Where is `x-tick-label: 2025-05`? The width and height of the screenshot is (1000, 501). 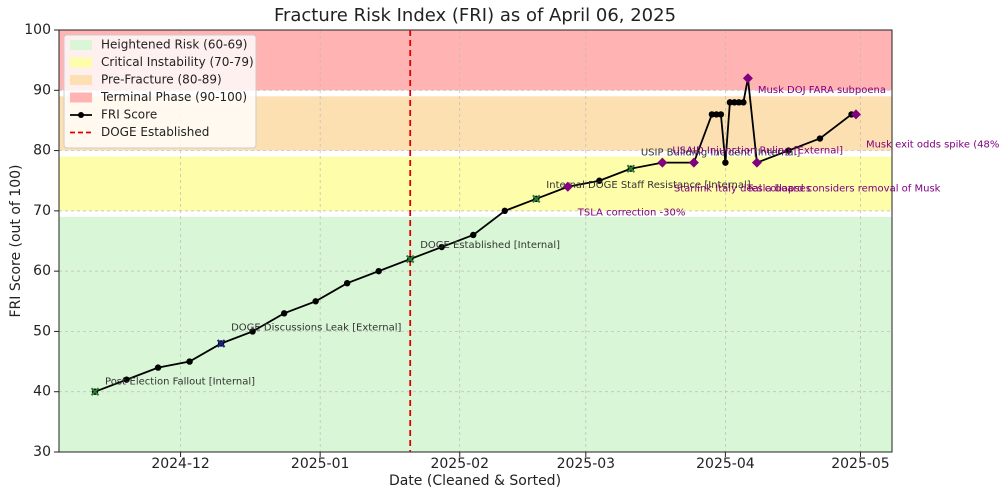 x-tick-label: 2025-05 is located at coordinates (860, 464).